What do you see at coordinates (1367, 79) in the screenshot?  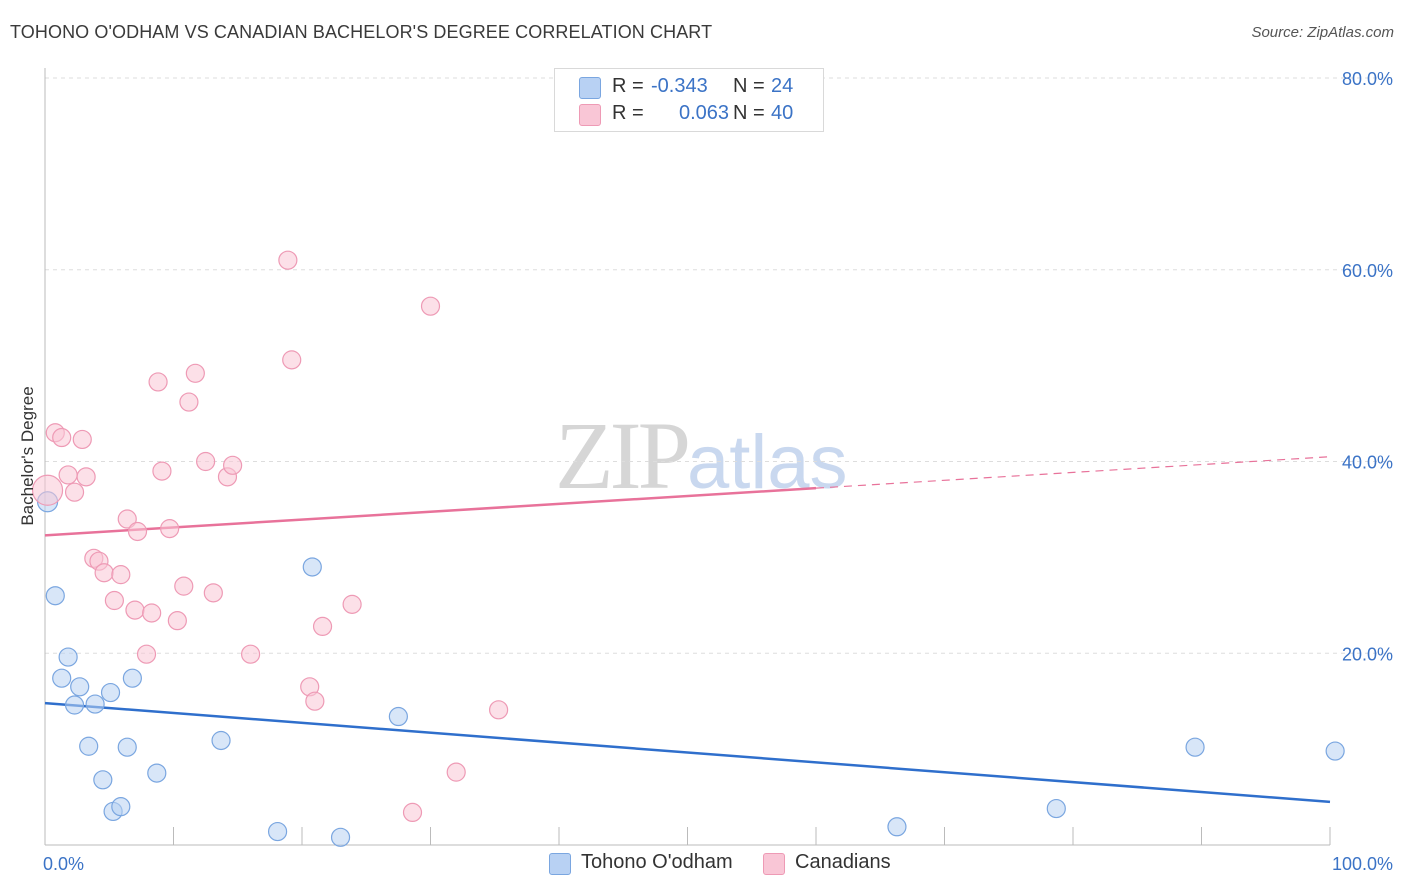 I see `y-tick-label: 80.0%` at bounding box center [1367, 79].